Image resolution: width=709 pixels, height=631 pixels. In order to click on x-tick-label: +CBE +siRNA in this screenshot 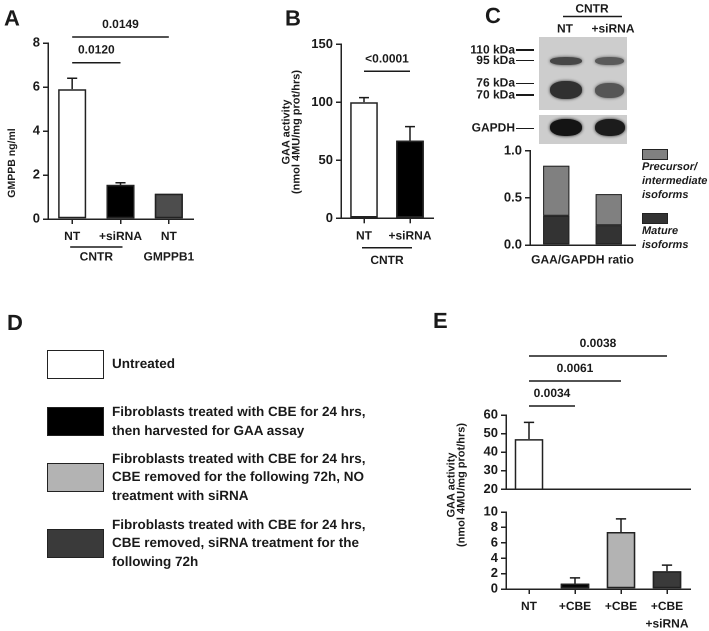, I will do `click(667, 614)`.